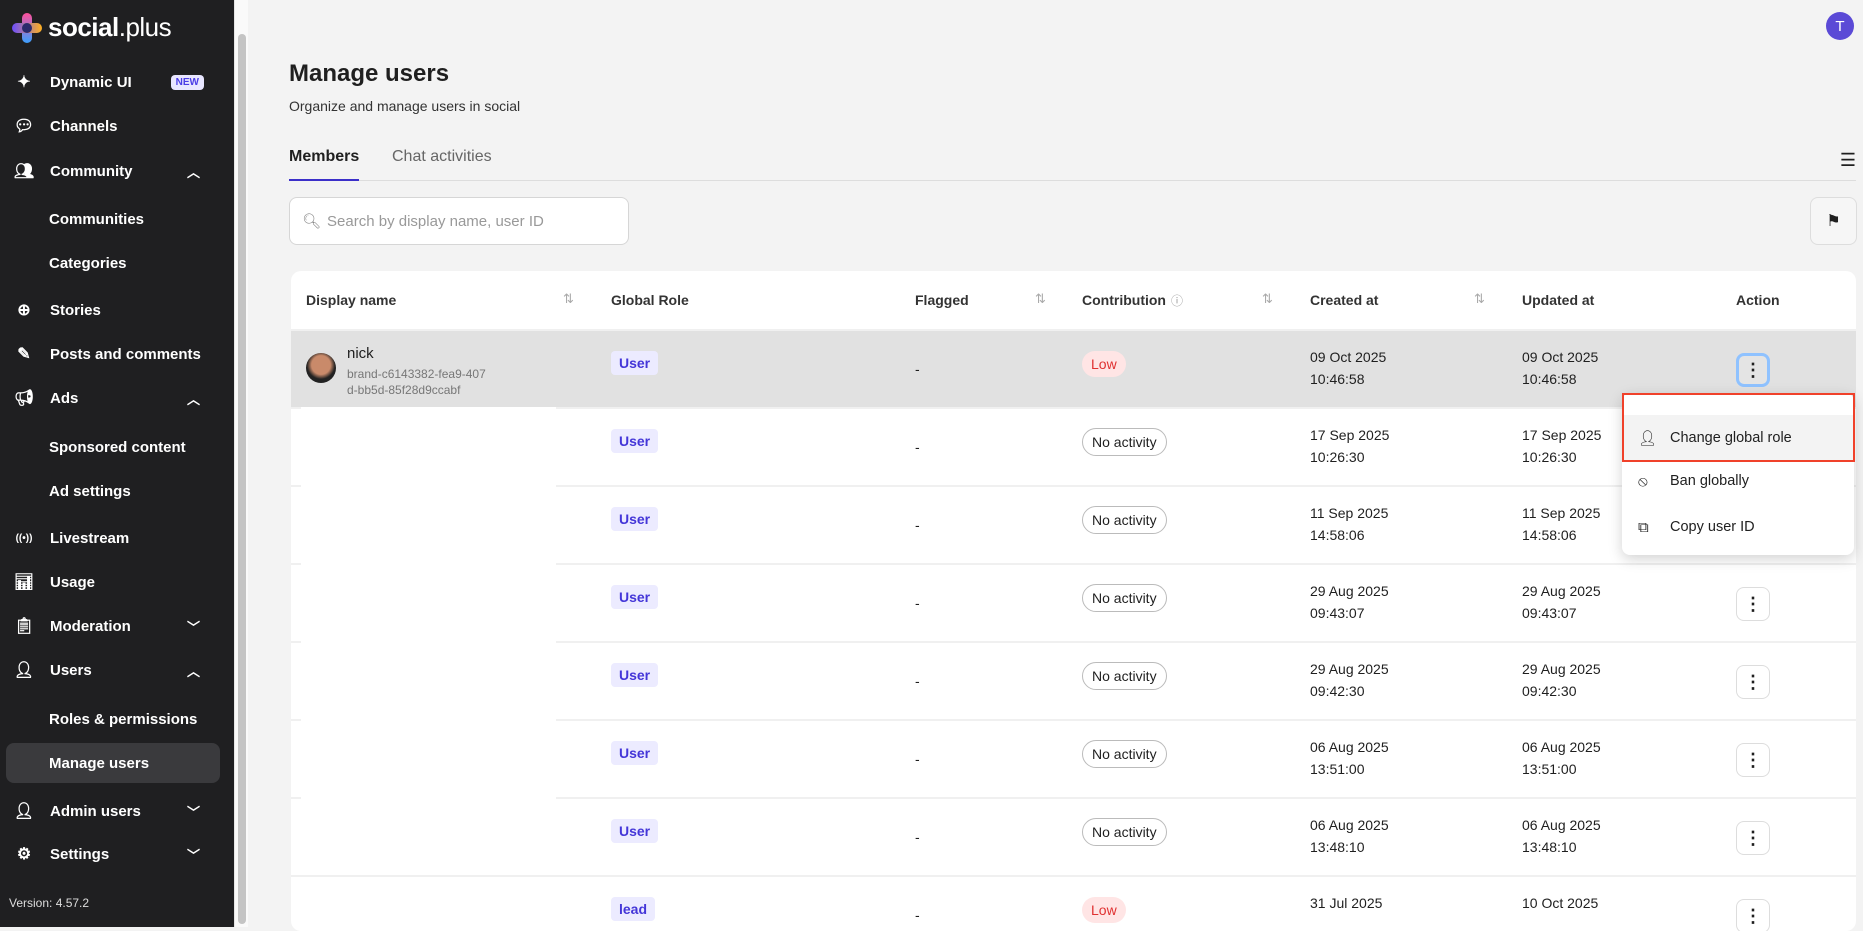 The width and height of the screenshot is (1863, 931). Describe the element at coordinates (1104, 364) in the screenshot. I see `contribution-badge: Low` at that location.